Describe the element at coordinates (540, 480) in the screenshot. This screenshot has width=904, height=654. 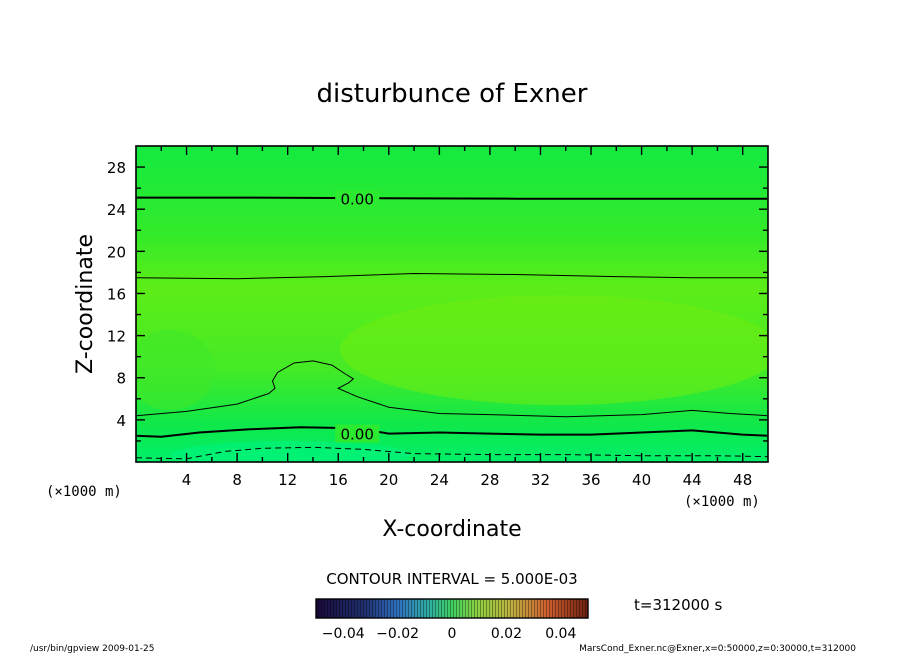
I see `x-tick-label: 32` at that location.